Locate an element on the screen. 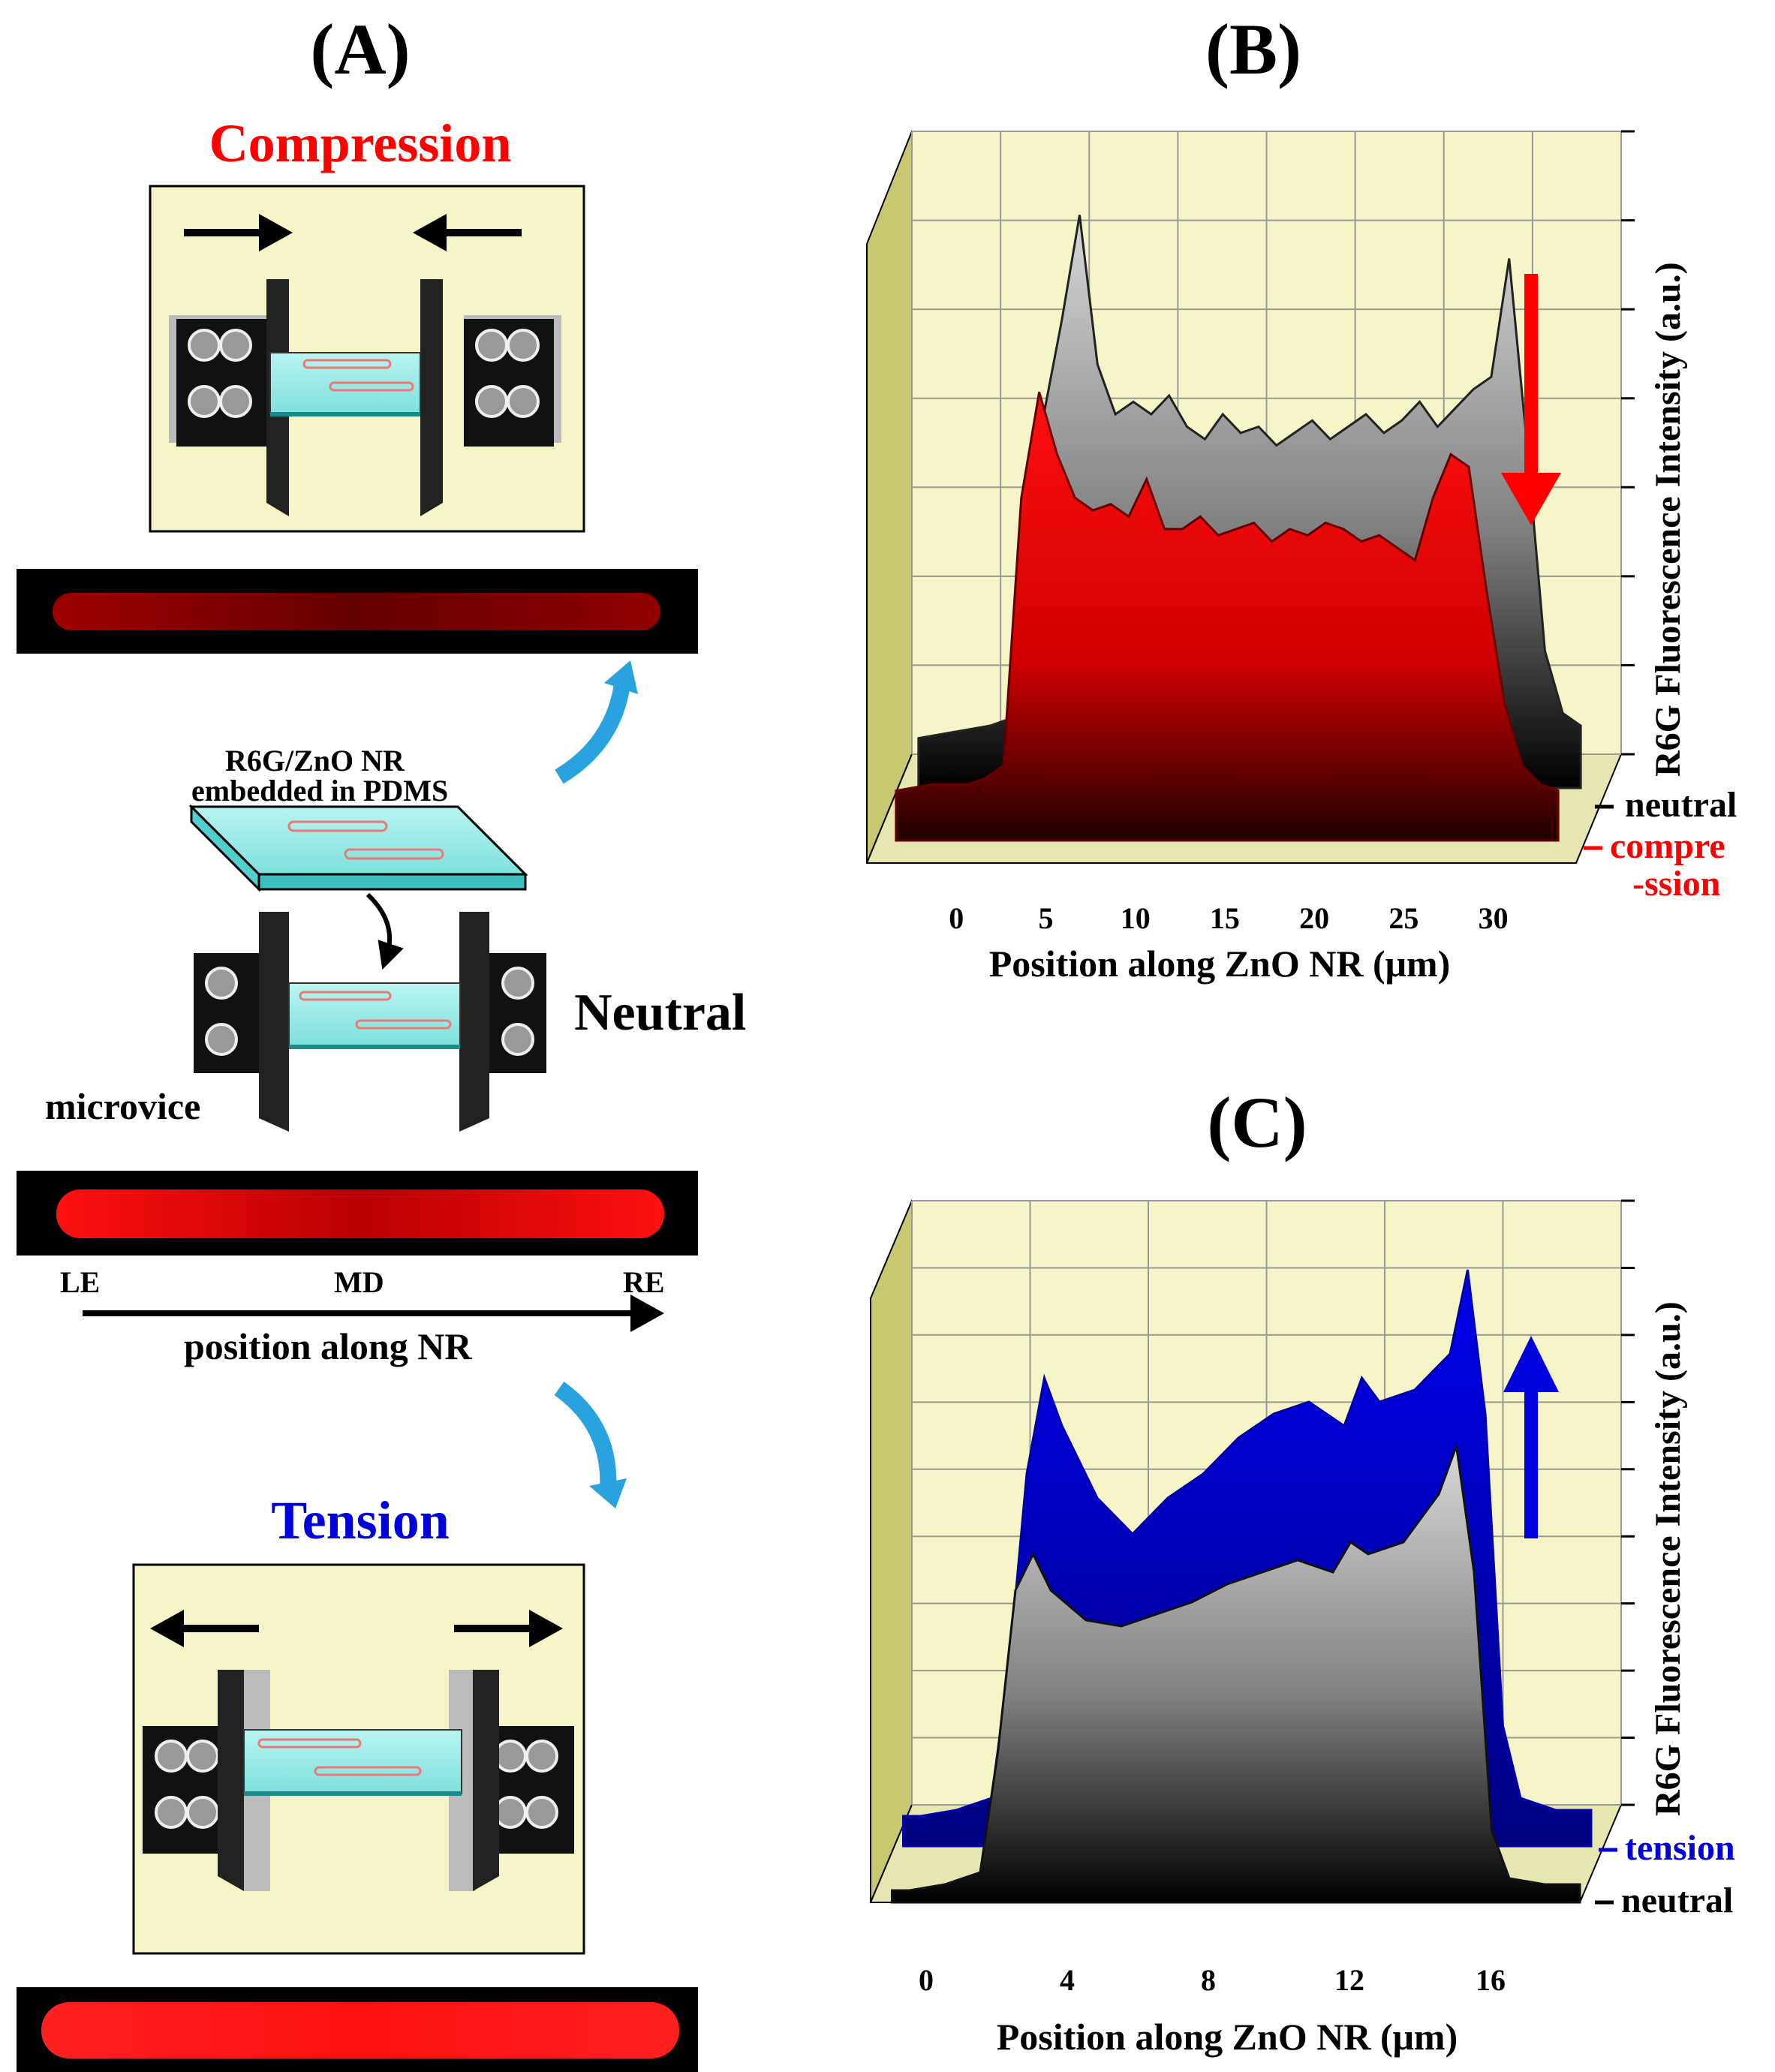 Image resolution: width=1775 pixels, height=2072 pixels. re-label: RE is located at coordinates (644, 1282).